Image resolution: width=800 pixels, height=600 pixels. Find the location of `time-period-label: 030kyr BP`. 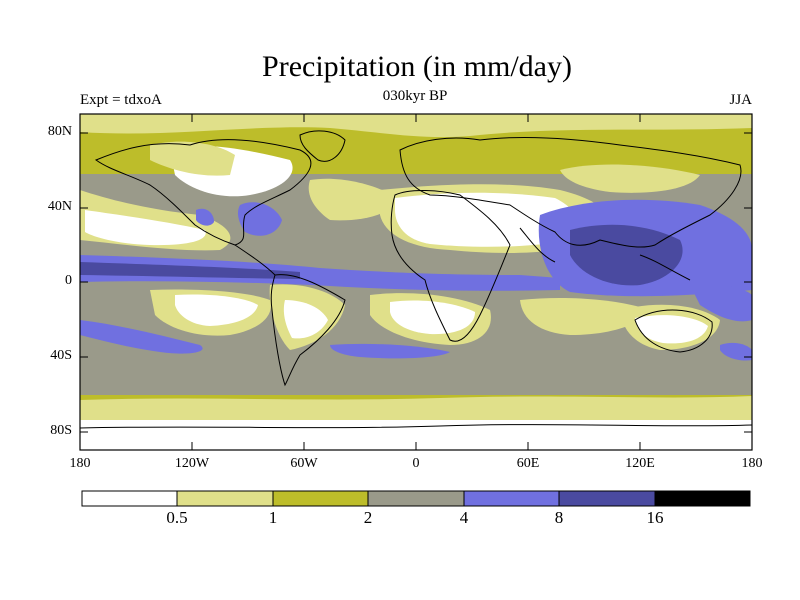

time-period-label: 030kyr BP is located at coordinates (415, 96).